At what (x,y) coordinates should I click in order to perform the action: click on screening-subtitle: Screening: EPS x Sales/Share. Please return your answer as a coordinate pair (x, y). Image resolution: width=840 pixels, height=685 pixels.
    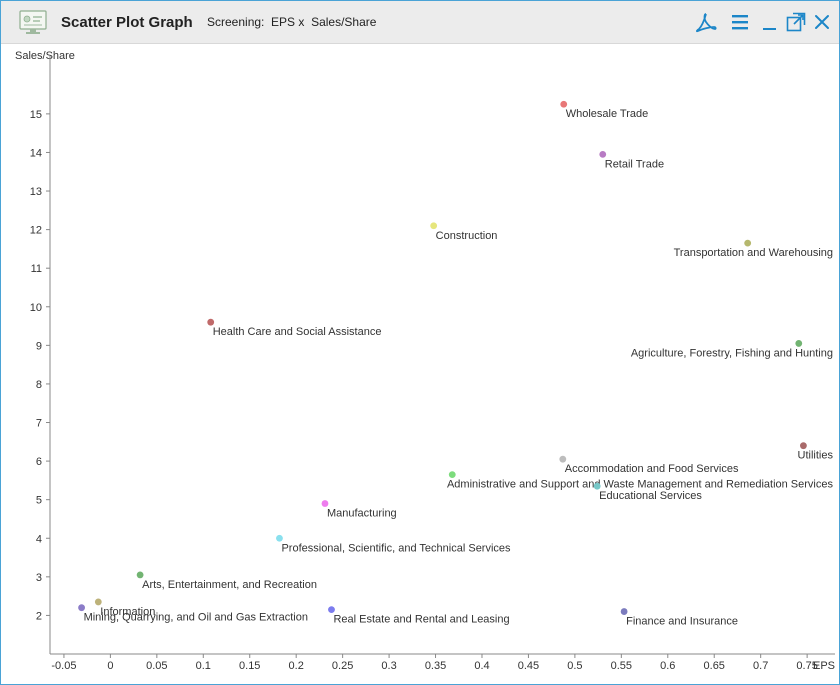
    Looking at the image, I should click on (291, 22).